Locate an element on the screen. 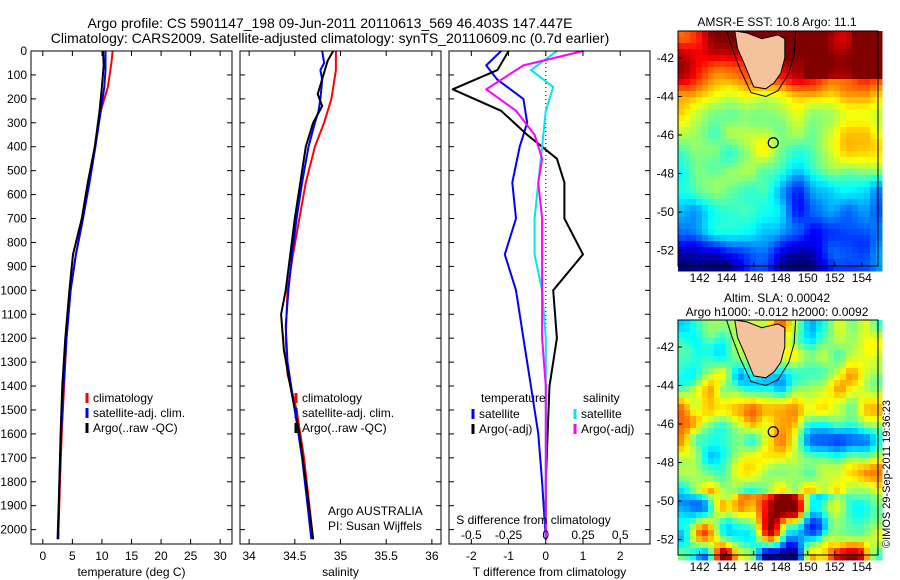  sstmap-ytick-label: -42 is located at coordinates (666, 58).